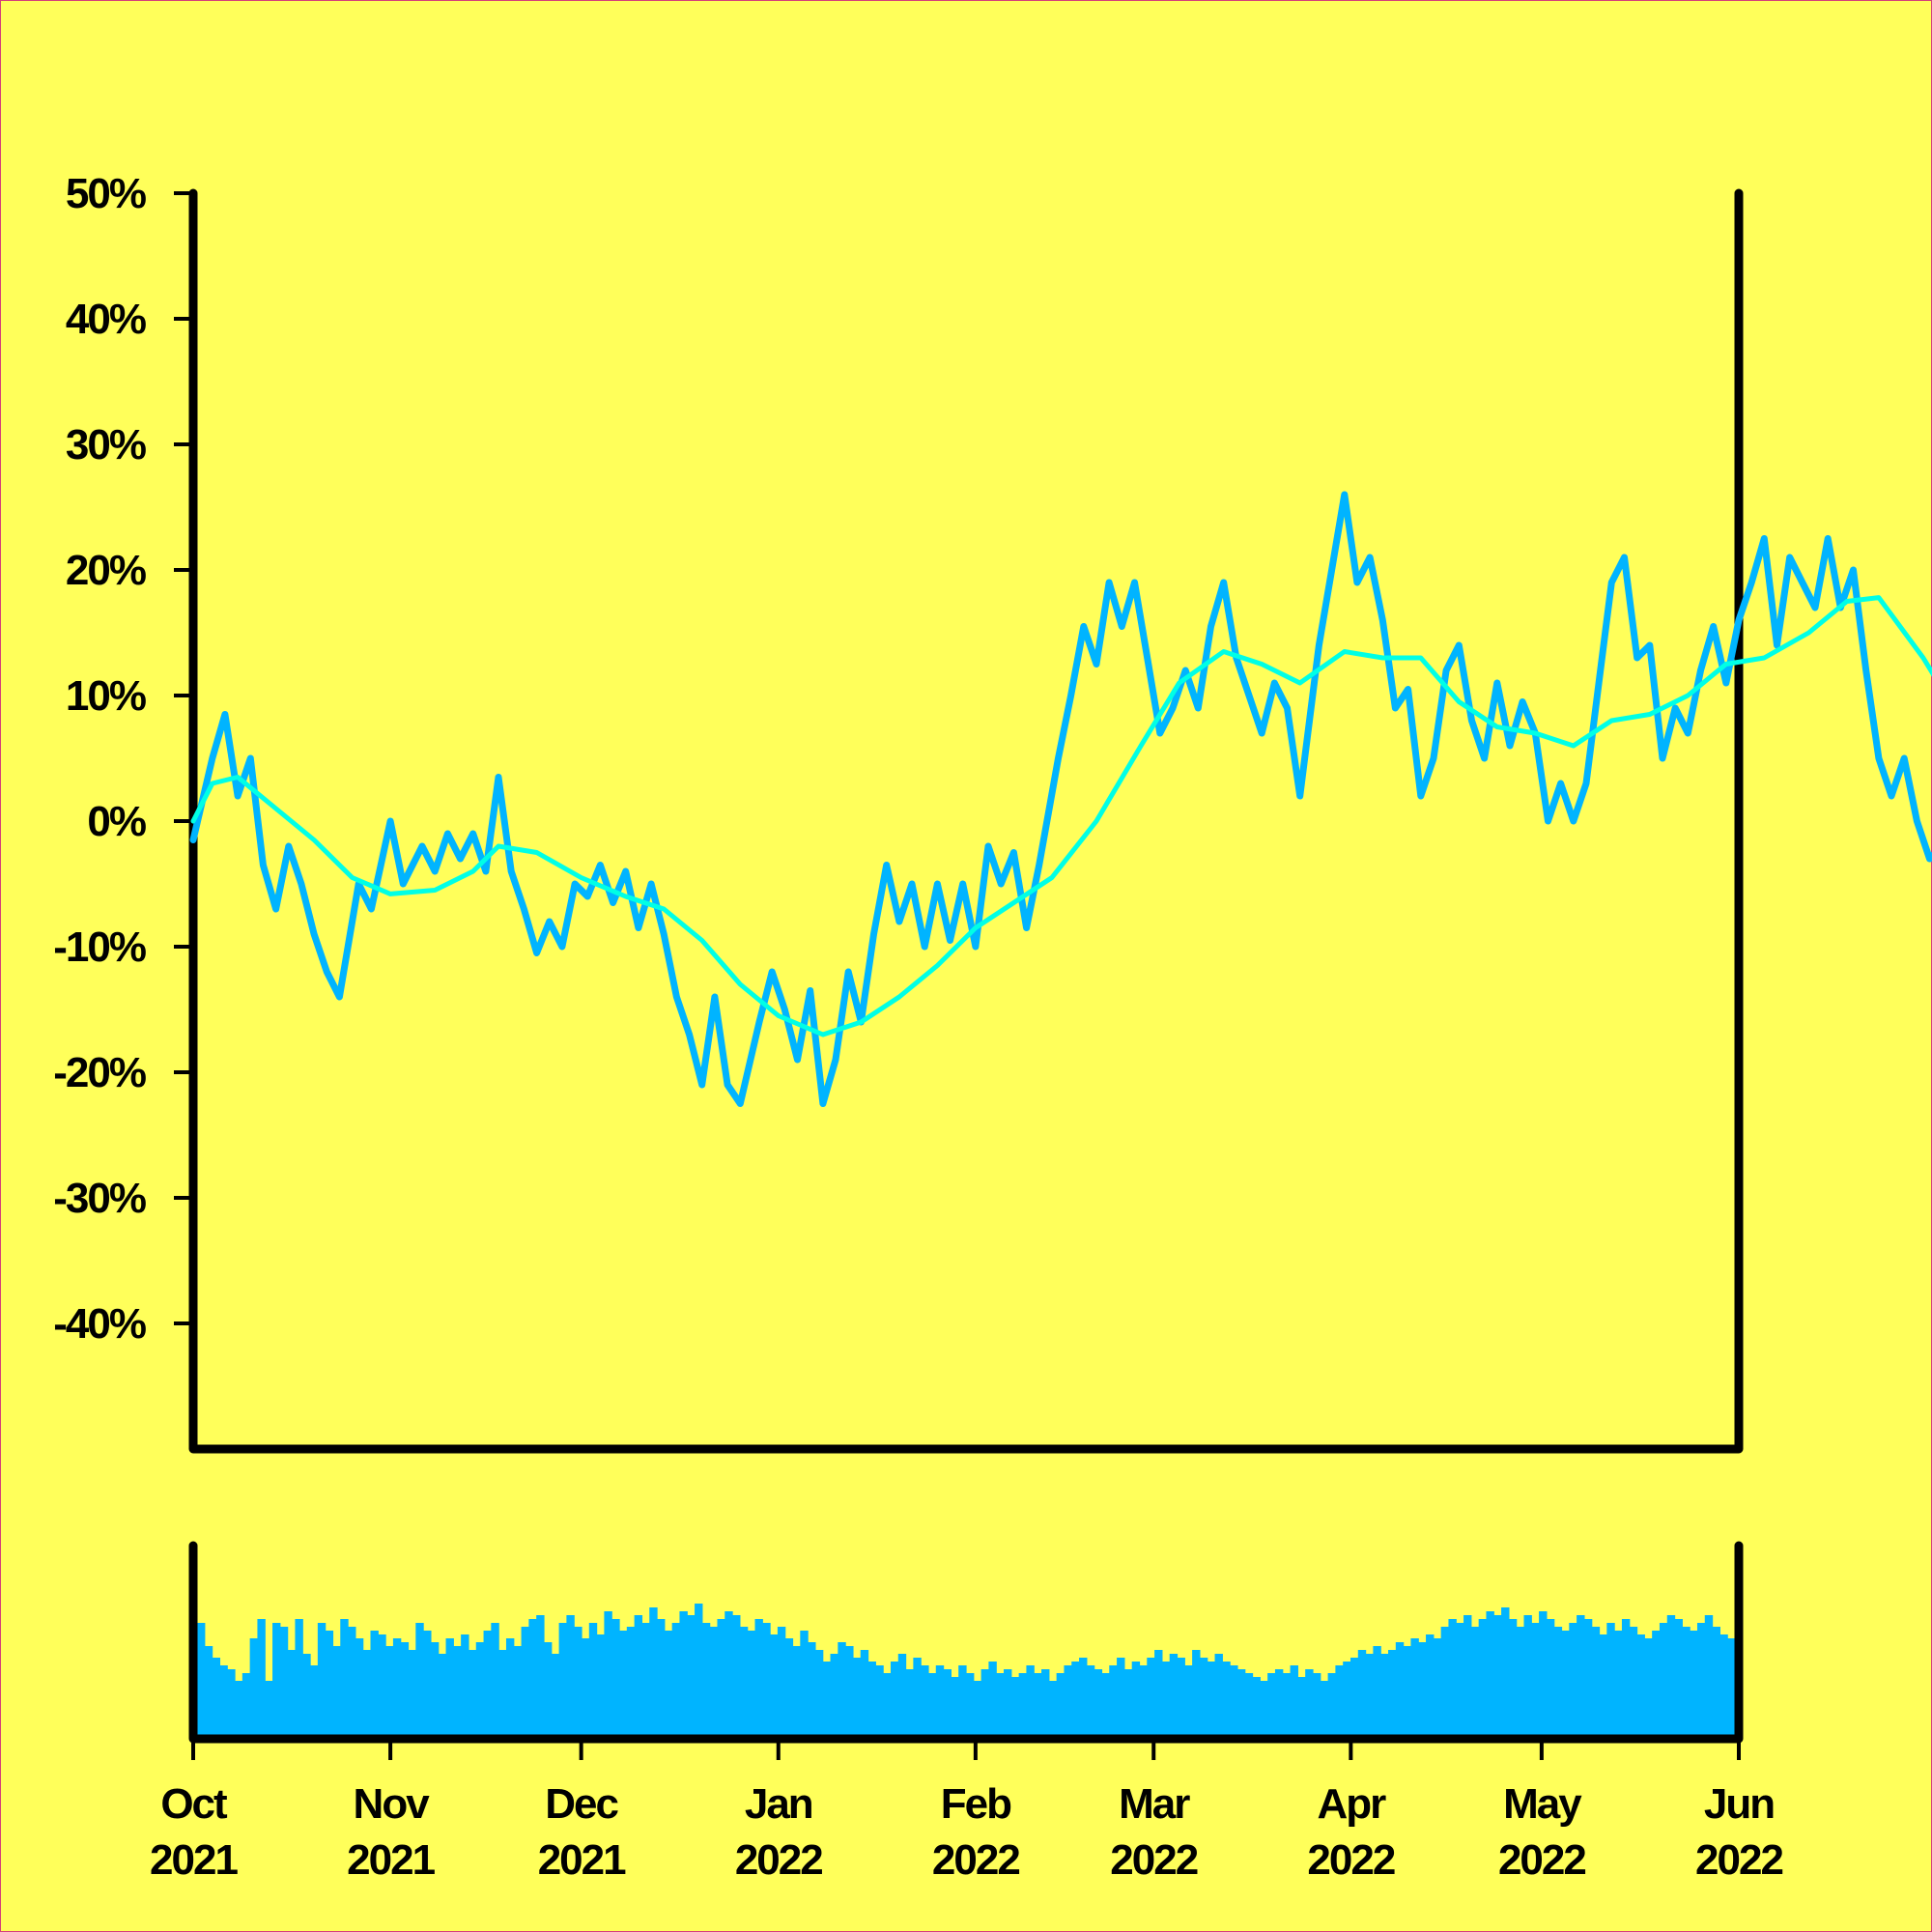 The width and height of the screenshot is (1932, 1932). I want to click on volume-bar-panel, so click(966, 1642).